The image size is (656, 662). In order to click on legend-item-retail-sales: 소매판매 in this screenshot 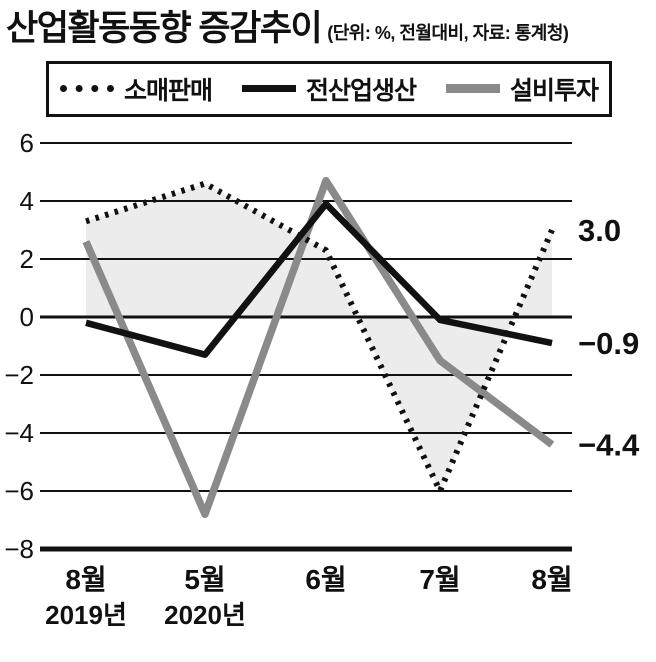, I will do `click(136, 89)`.